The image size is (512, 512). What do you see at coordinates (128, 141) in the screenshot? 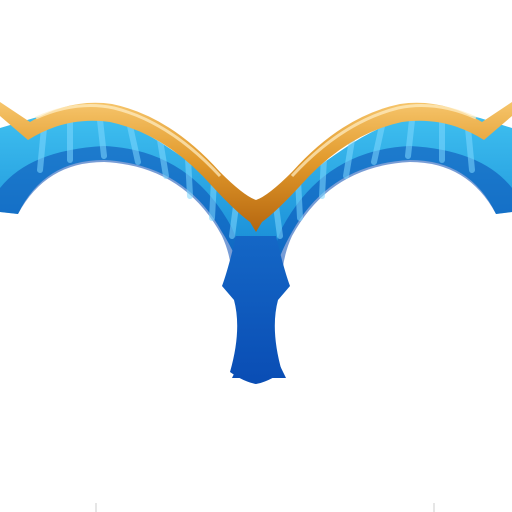
I see `gold-highlight` at bounding box center [128, 141].